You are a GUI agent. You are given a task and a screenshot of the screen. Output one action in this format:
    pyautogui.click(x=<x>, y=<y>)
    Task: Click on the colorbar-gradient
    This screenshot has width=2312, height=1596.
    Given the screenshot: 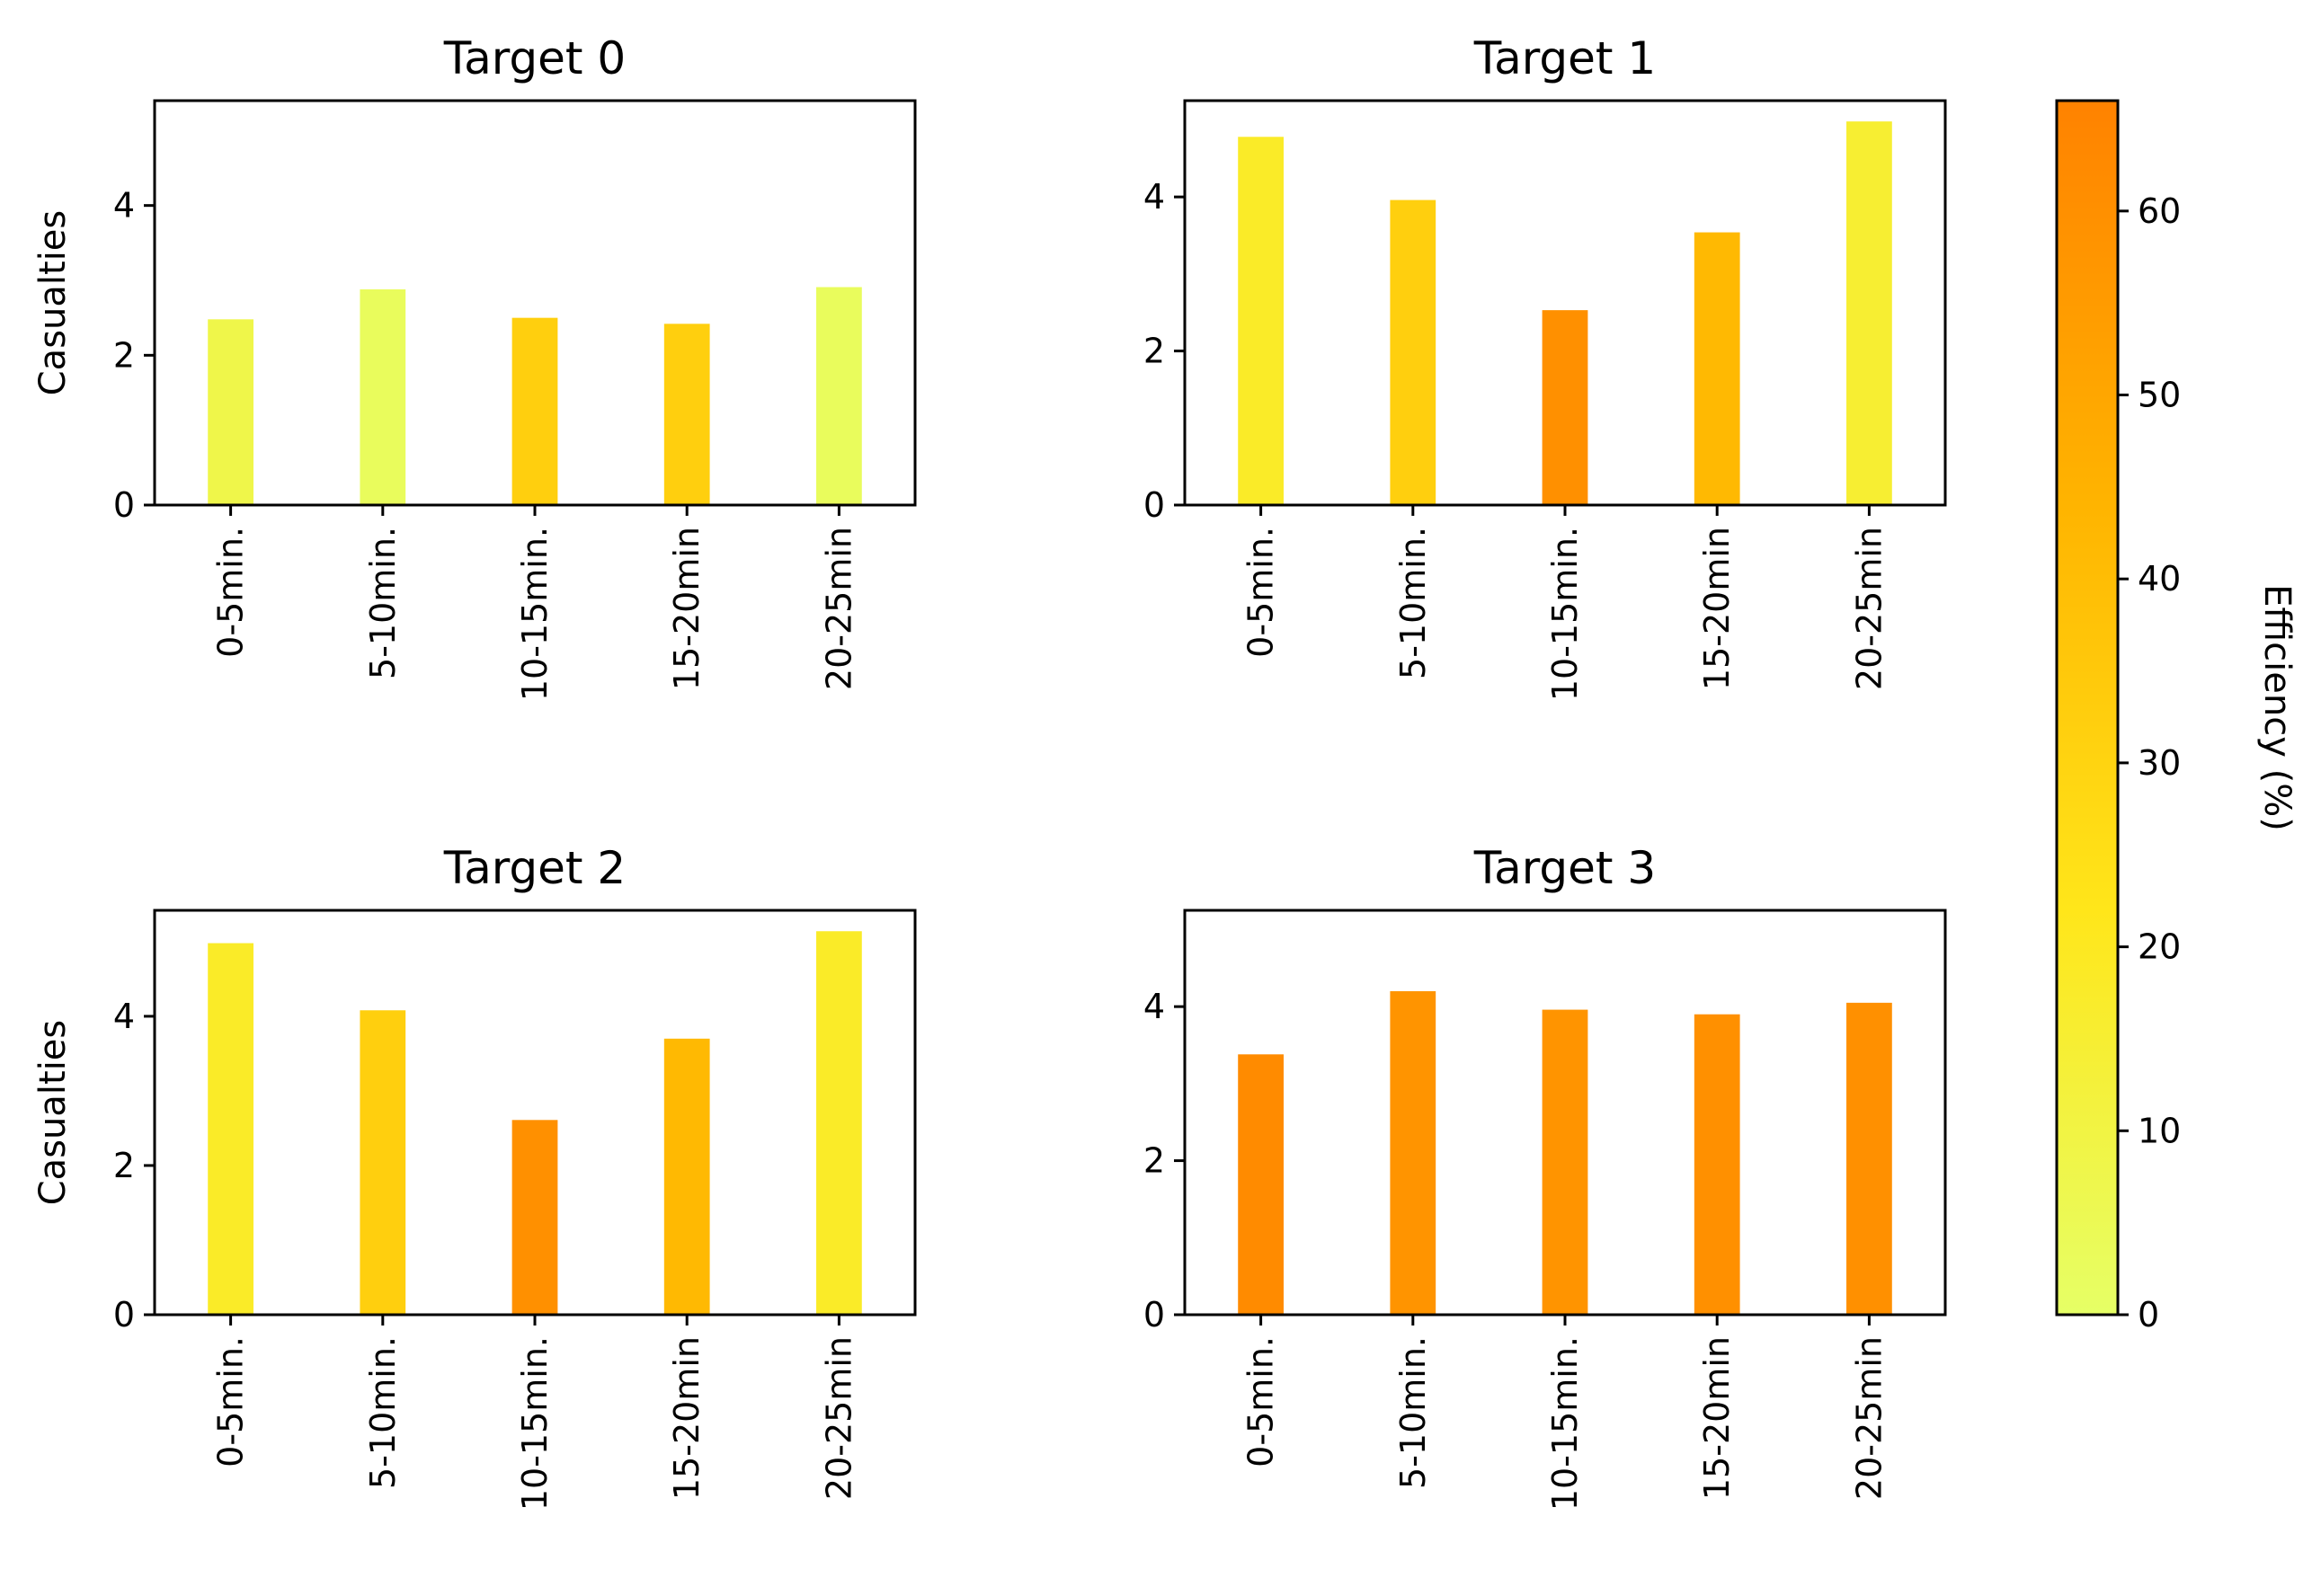 What is the action you would take?
    pyautogui.click(x=2087, y=708)
    